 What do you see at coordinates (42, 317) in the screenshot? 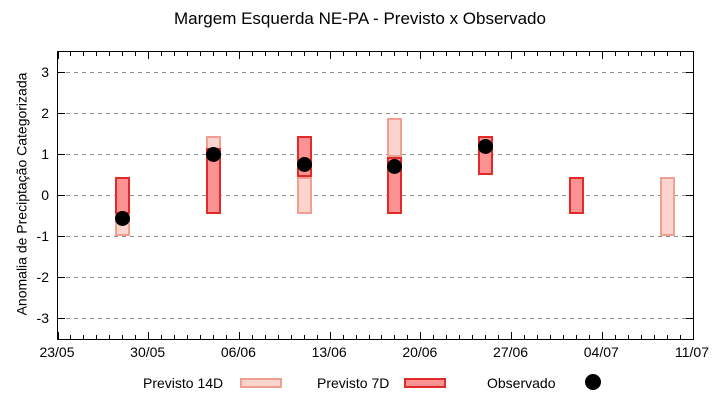
I see `y-tick-label: -3` at bounding box center [42, 317].